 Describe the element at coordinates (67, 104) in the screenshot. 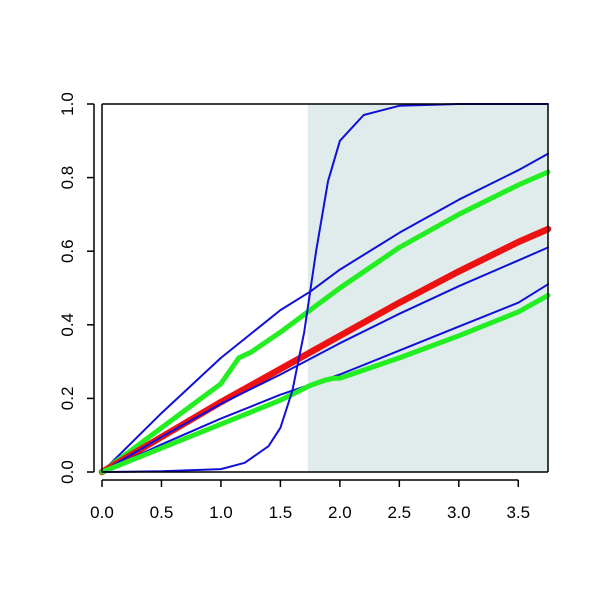

I see `y-tick-label: 1.0` at that location.